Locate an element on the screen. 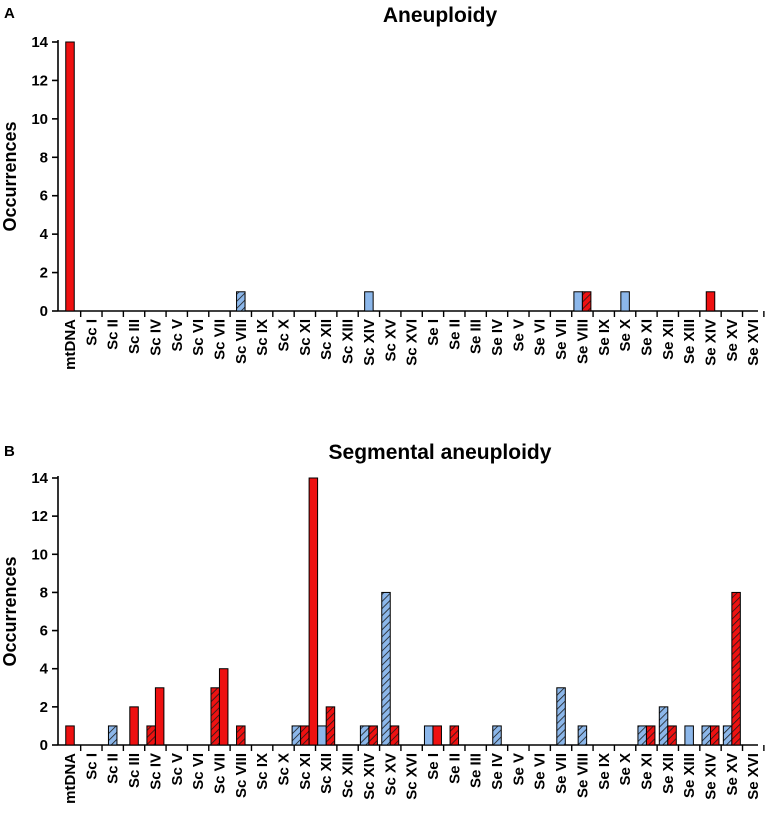 This screenshot has height=823, width=765. x-tick-label: Sc XV is located at coordinates (390, 340).